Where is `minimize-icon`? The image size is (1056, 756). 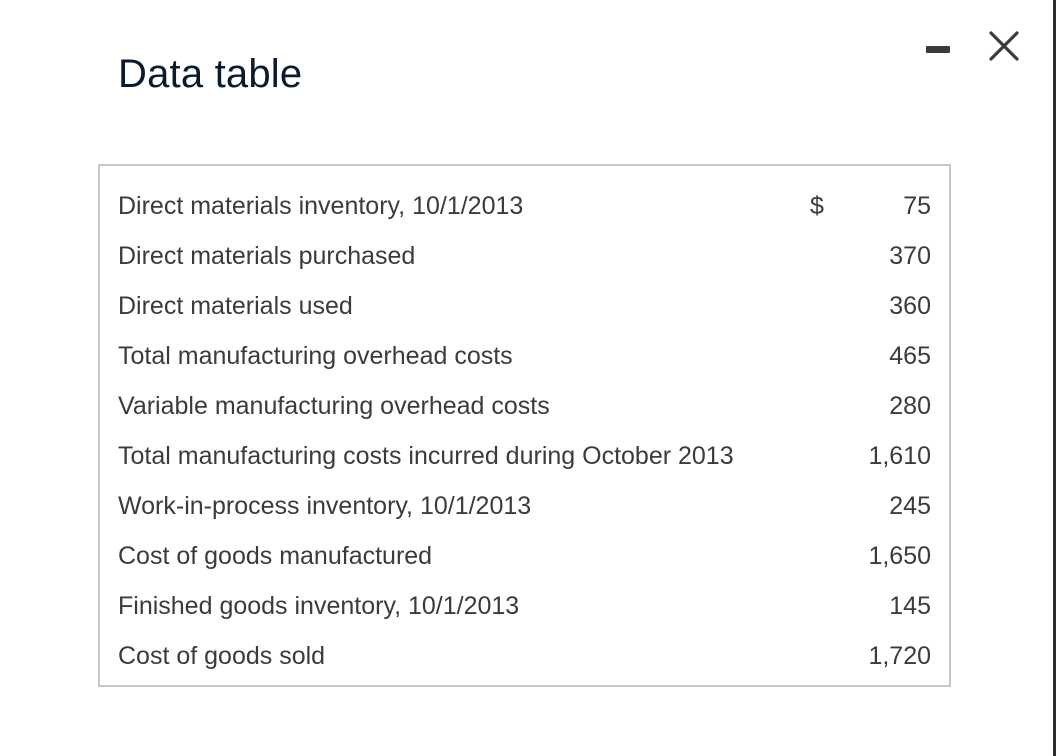
minimize-icon is located at coordinates (938, 49).